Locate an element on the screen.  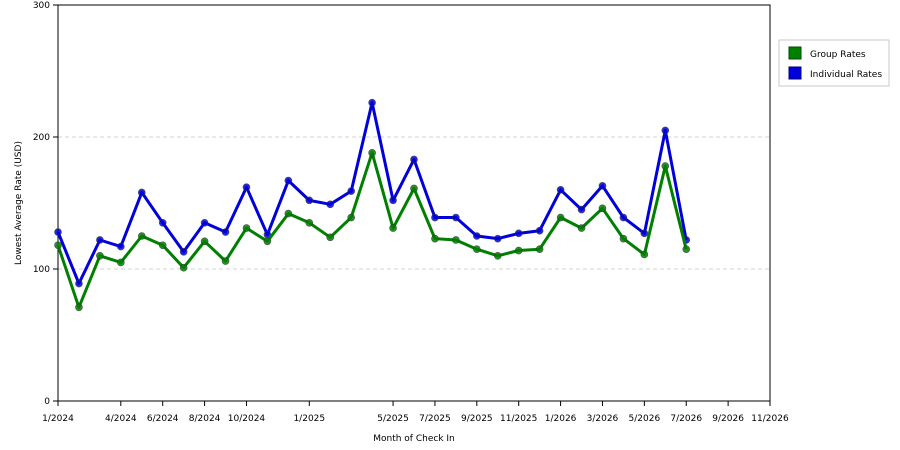
x-tick-label: 6/2024 is located at coordinates (163, 419).